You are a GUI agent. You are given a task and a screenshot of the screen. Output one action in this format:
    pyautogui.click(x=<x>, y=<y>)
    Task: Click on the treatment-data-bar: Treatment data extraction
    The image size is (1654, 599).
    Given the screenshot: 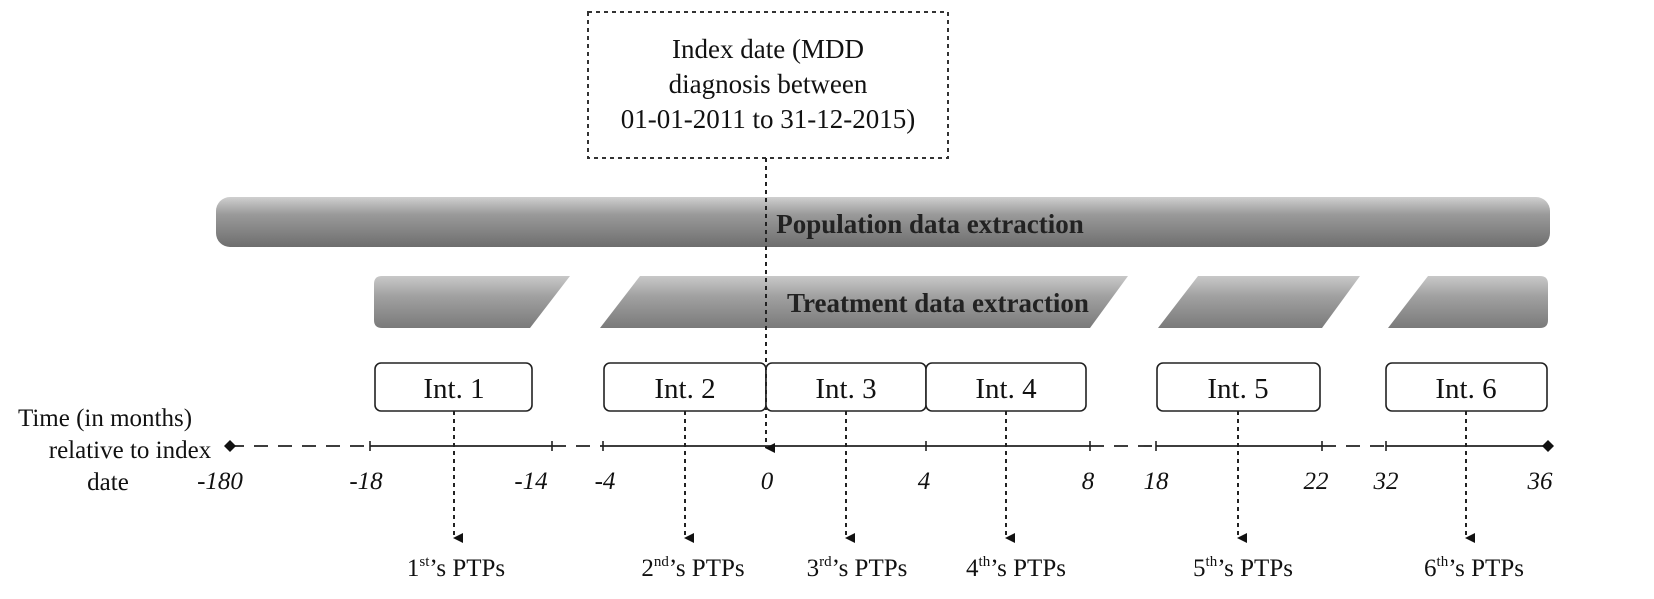 What is the action you would take?
    pyautogui.click(x=961, y=302)
    